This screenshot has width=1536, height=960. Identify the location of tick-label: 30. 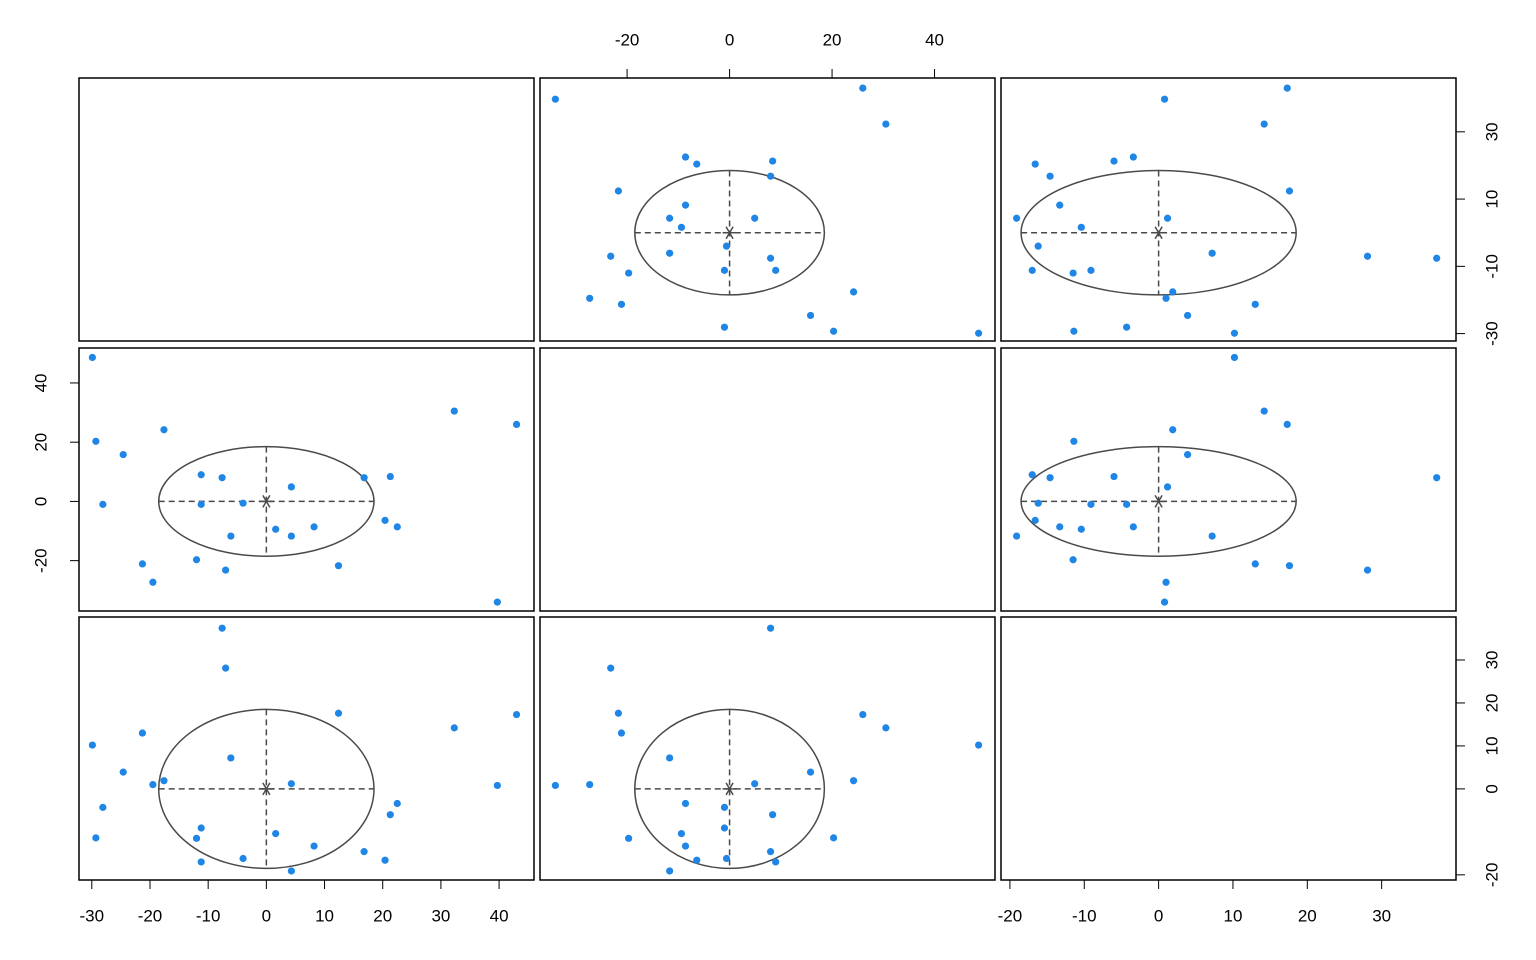
(1491, 131).